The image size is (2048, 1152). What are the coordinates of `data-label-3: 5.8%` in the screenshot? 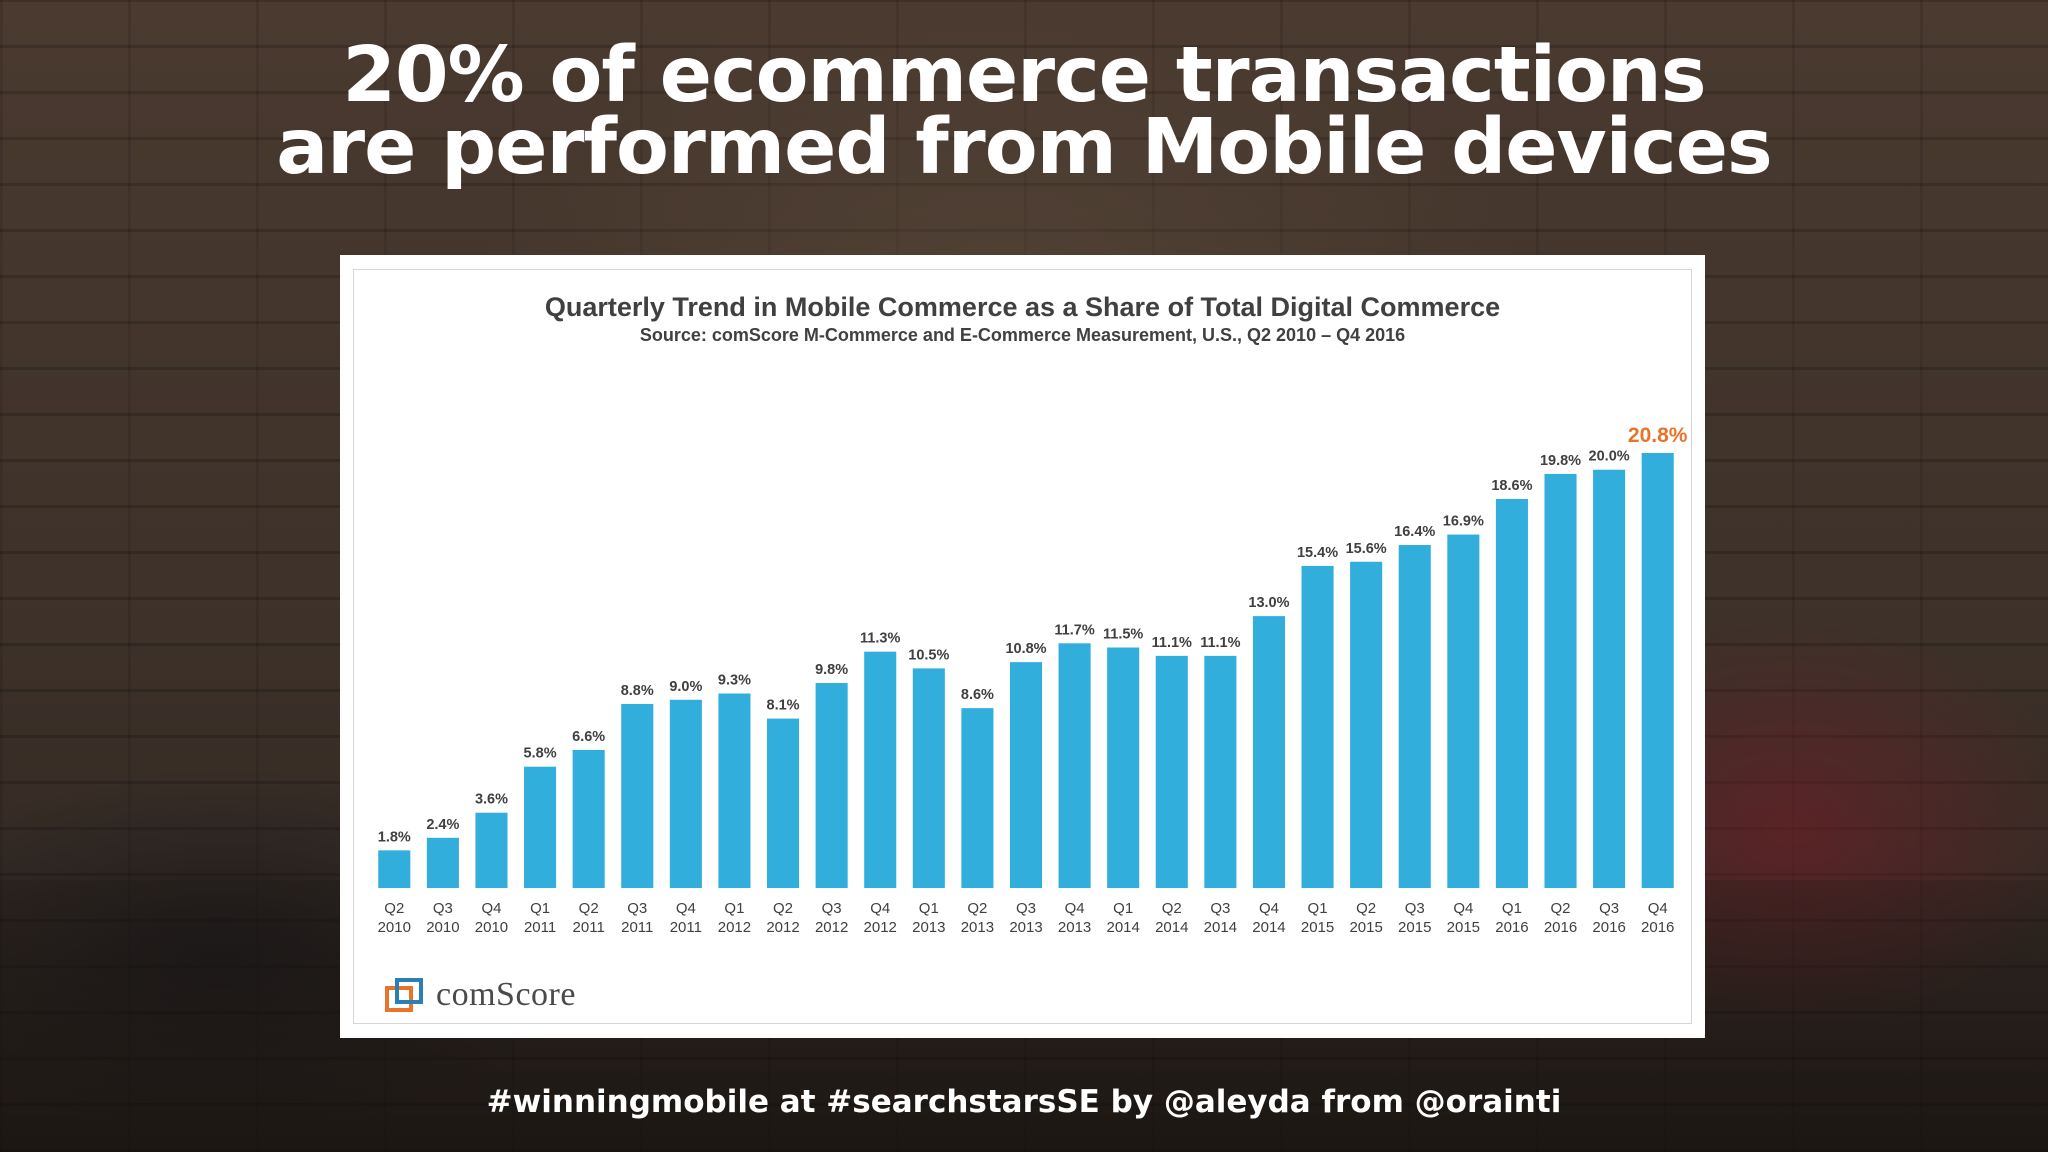 It's located at (540, 754).